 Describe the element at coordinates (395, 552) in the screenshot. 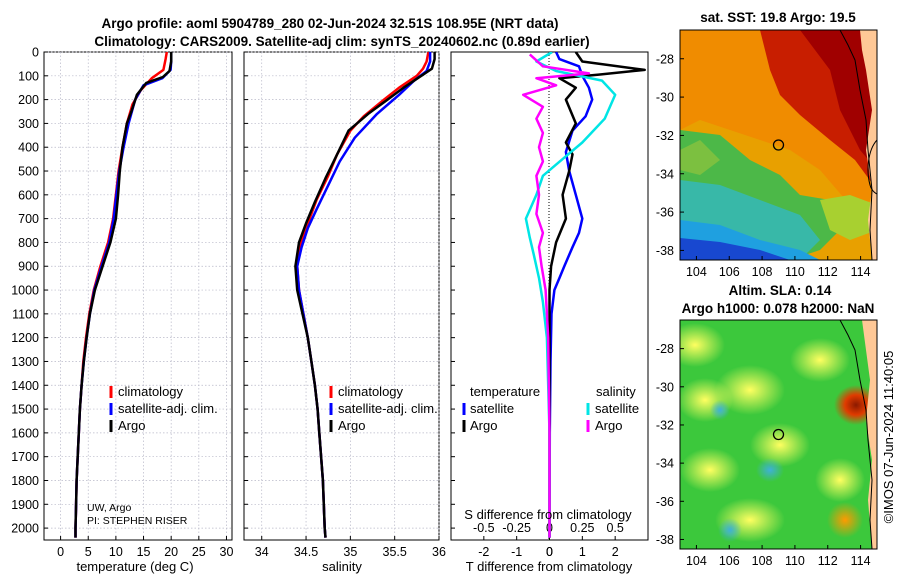

I see `x-tick-label: 35.5` at that location.